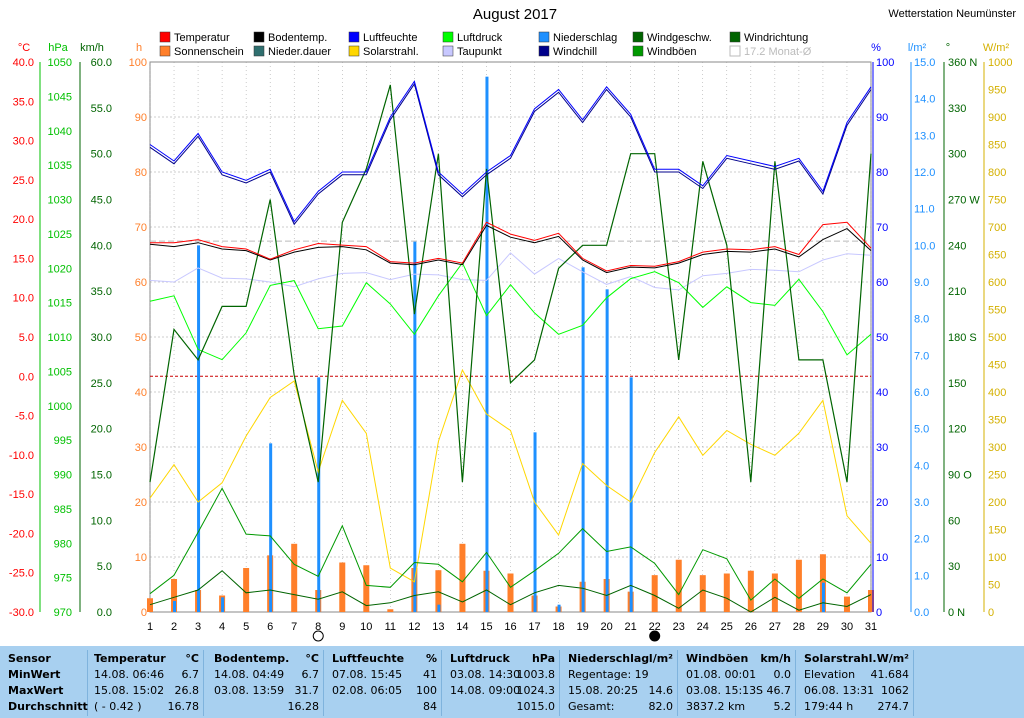 This screenshot has height=718, width=1024. Describe the element at coordinates (63, 544) in the screenshot. I see `hpa-tick: 980` at that location.